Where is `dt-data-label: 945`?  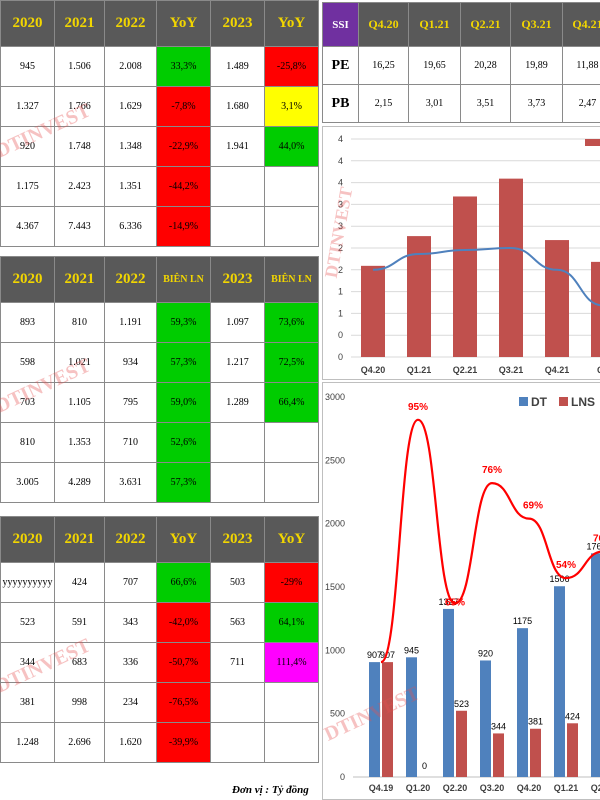 dt-data-label: 945 is located at coordinates (411, 650).